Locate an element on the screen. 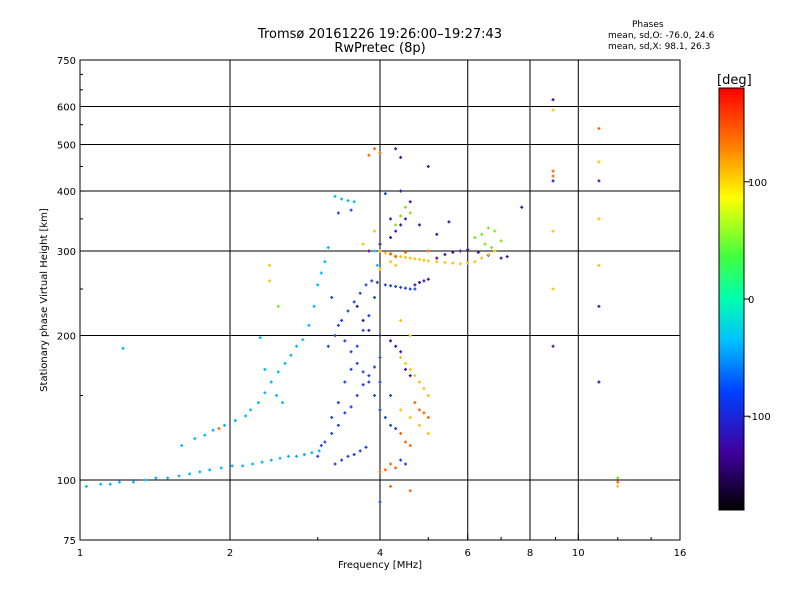 This screenshot has height=600, width=800. x-tick-label: 16 is located at coordinates (680, 553).